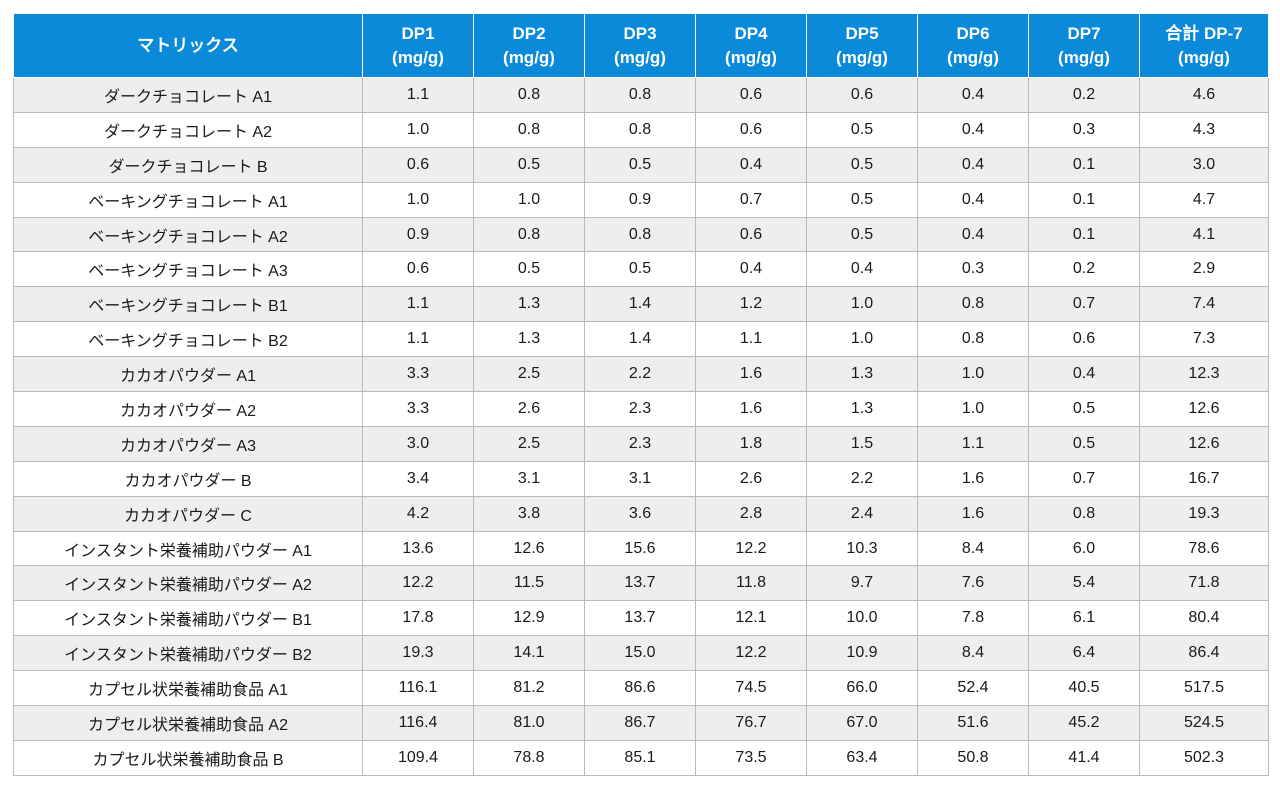  What do you see at coordinates (188, 478) in the screenshot?
I see `matrix-name-cell: カカオパウダー B` at bounding box center [188, 478].